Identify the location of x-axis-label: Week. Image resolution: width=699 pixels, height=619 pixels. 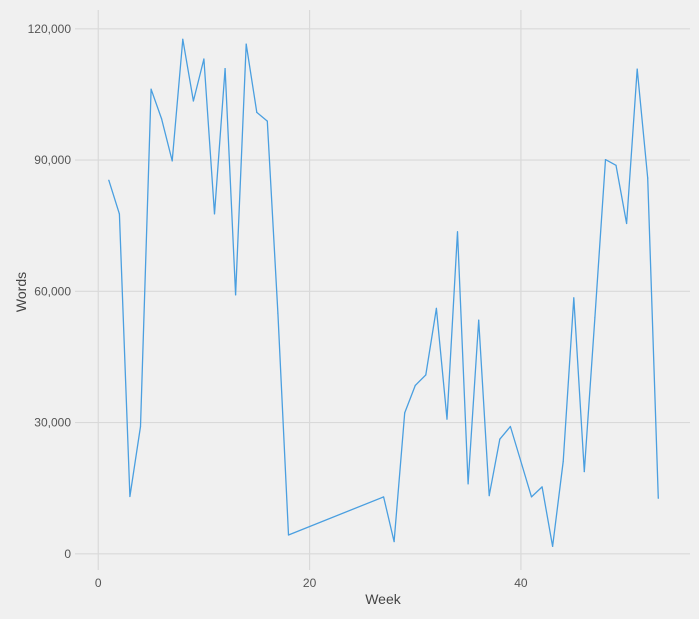
(383, 599).